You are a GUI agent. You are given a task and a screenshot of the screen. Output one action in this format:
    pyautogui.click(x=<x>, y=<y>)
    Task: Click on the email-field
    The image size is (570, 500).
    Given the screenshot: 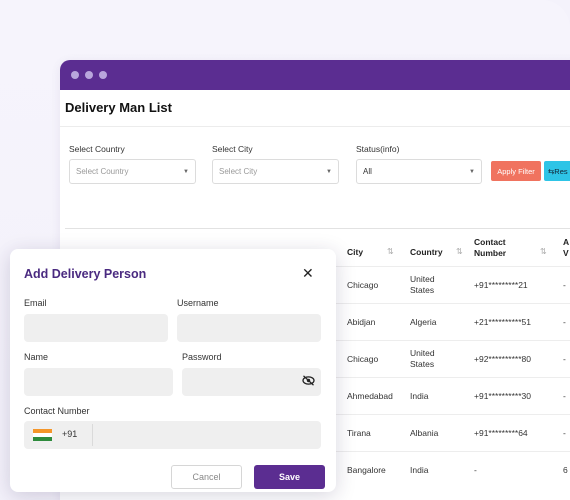 What is the action you would take?
    pyautogui.click(x=96, y=328)
    